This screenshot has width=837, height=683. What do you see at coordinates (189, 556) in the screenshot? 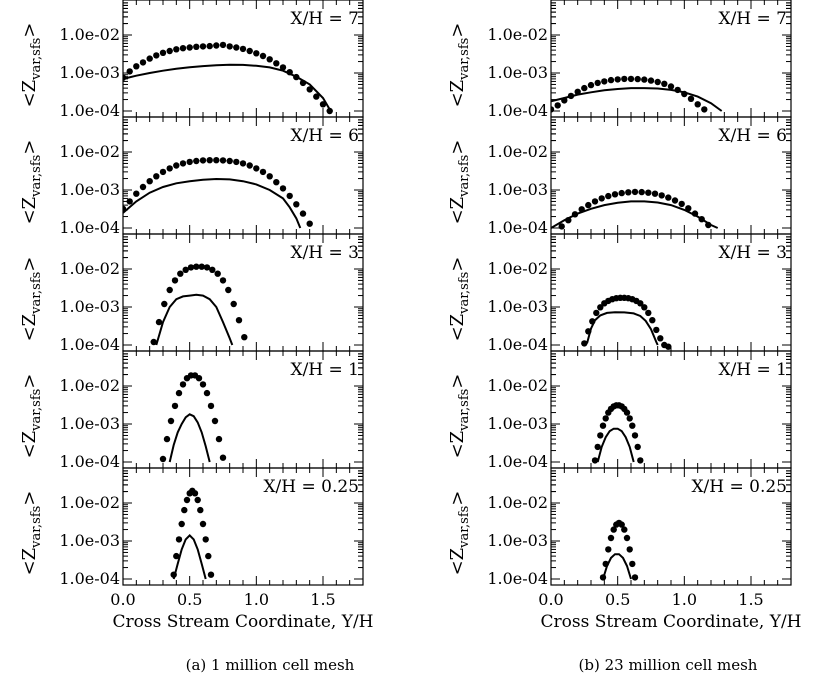
I see `series-line` at bounding box center [189, 556].